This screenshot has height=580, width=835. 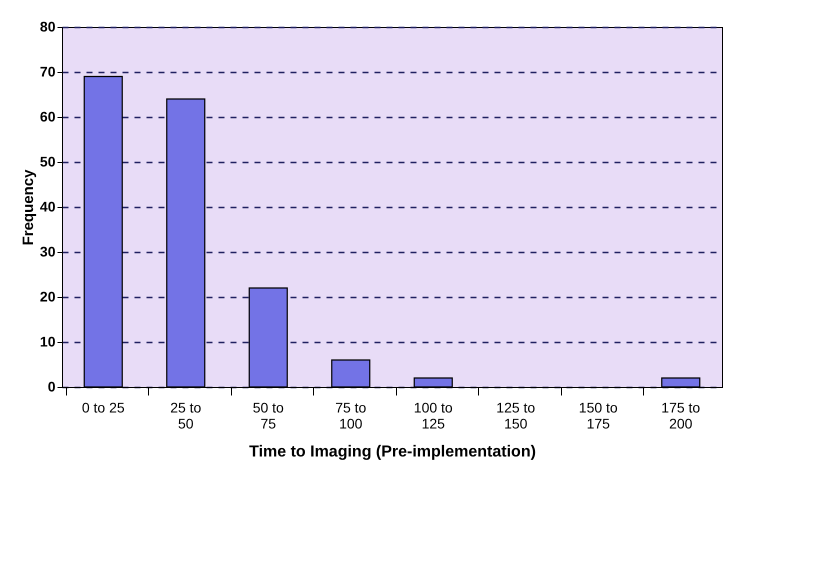 I want to click on x-tick-label: 150 to 175, so click(x=598, y=416).